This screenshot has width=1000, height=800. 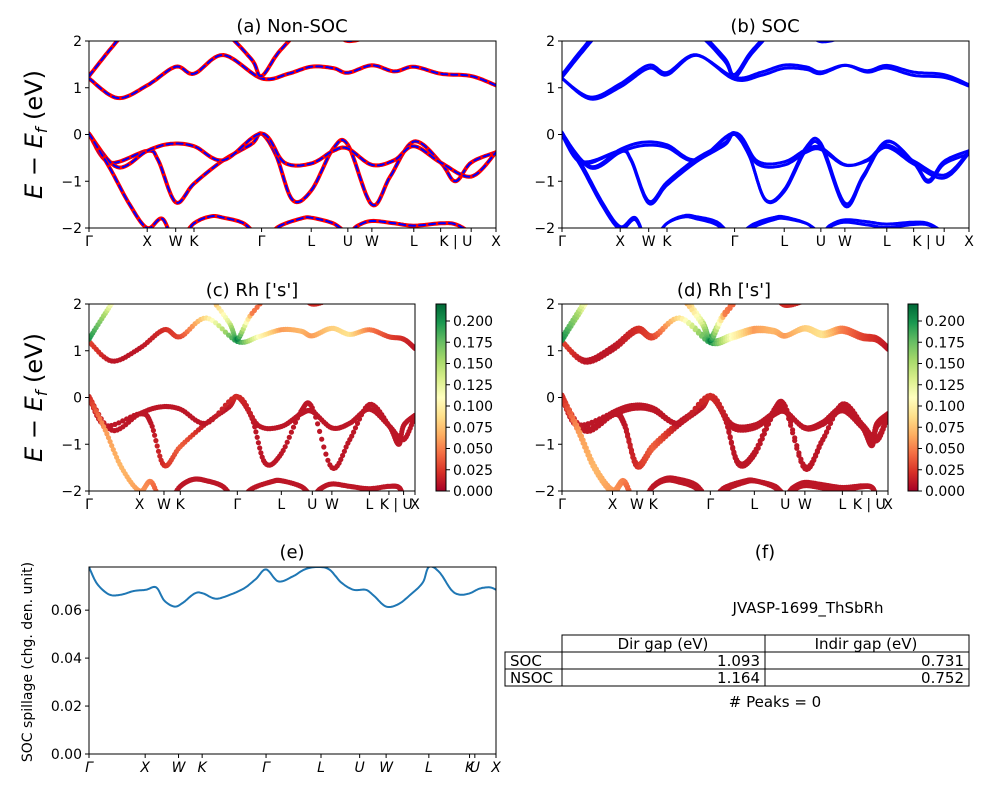 What do you see at coordinates (869, 505) in the screenshot?
I see `x-tick-label: K | U` at bounding box center [869, 505].